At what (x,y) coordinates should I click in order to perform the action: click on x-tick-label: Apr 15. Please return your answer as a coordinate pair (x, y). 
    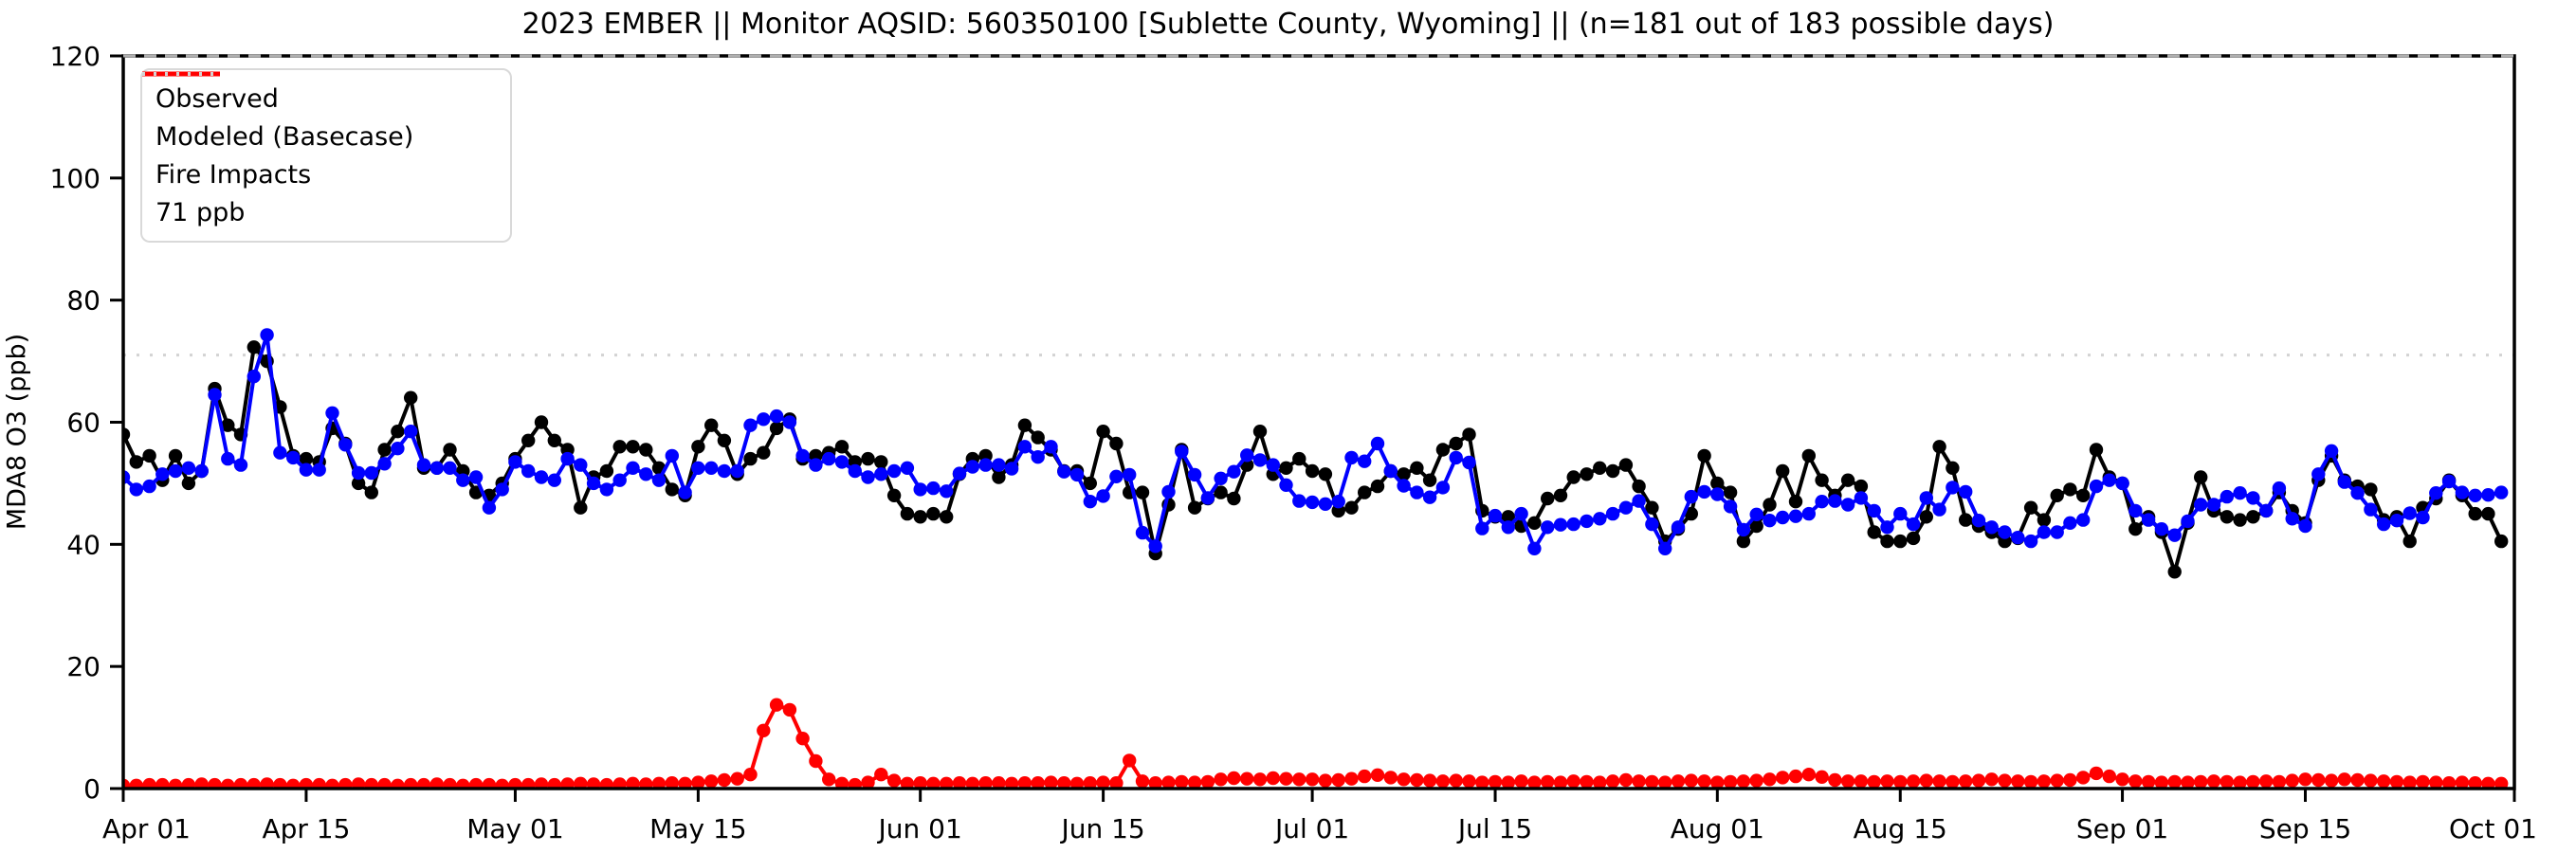
    Looking at the image, I should click on (306, 828).